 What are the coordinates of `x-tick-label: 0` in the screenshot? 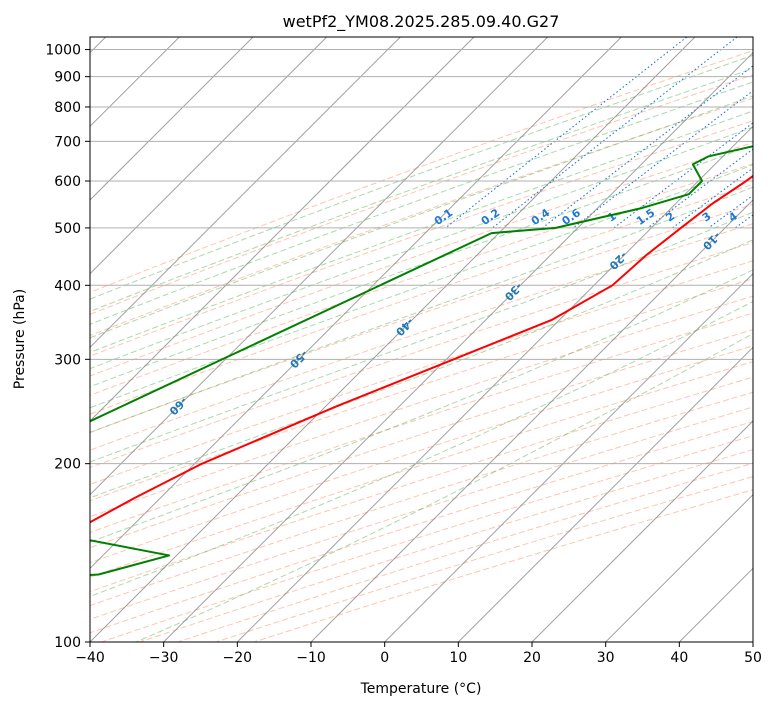 It's located at (384, 658).